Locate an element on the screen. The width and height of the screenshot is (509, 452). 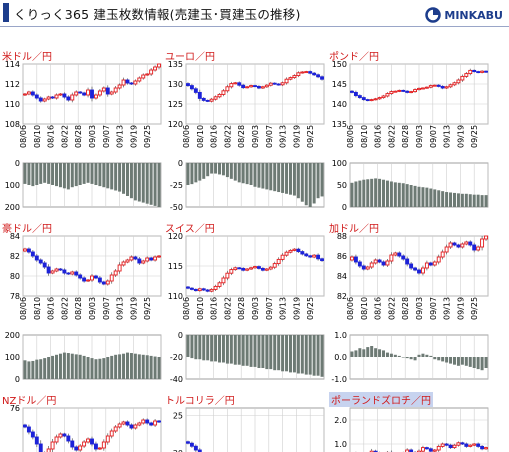
x-tick-label: 09/03 is located at coordinates (419, 136).